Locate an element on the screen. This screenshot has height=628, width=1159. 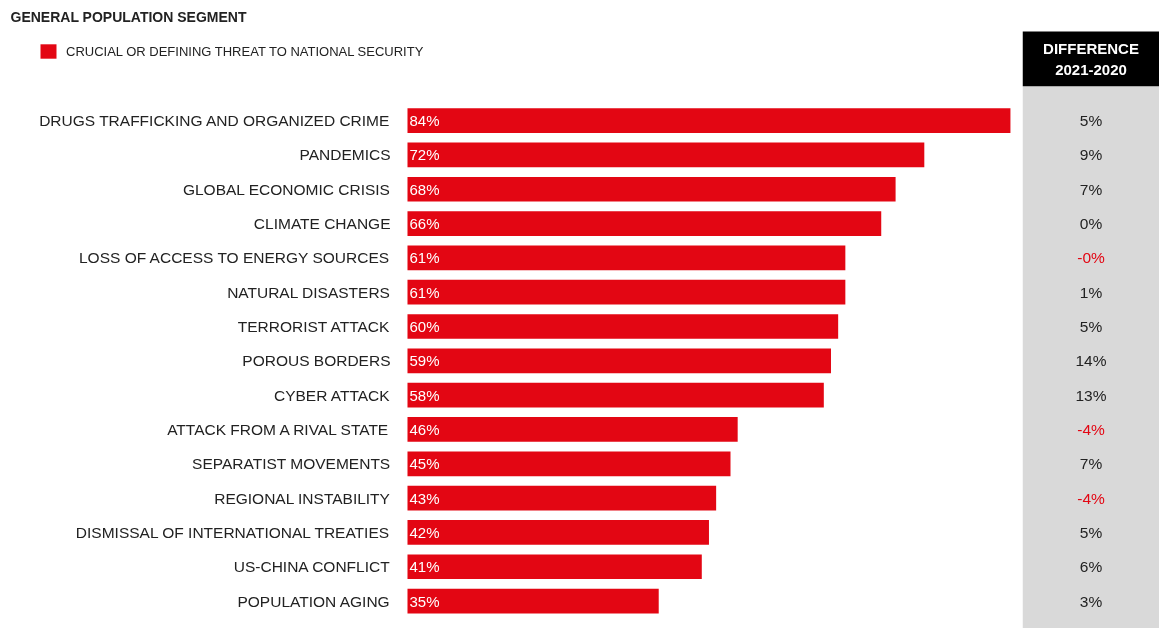
data-label: 66% is located at coordinates (424, 224).